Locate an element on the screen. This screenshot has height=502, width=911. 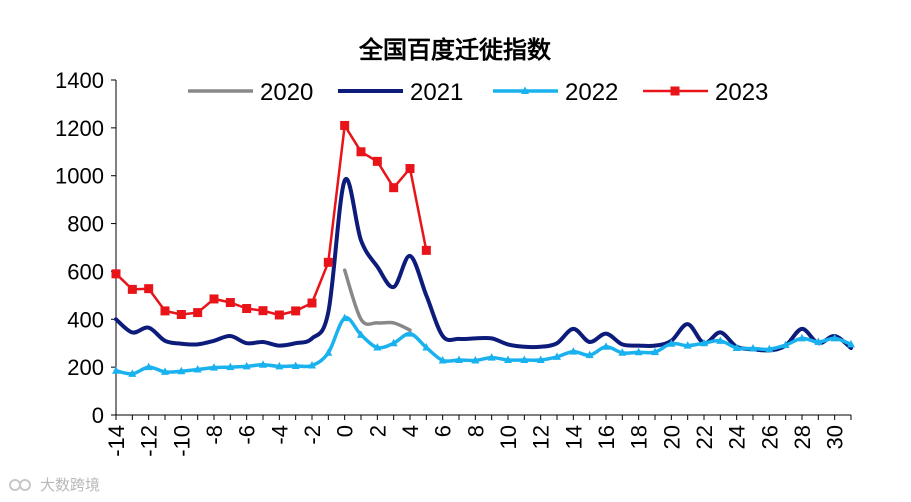
x-tick-label: 0 is located at coordinates (345, 431).